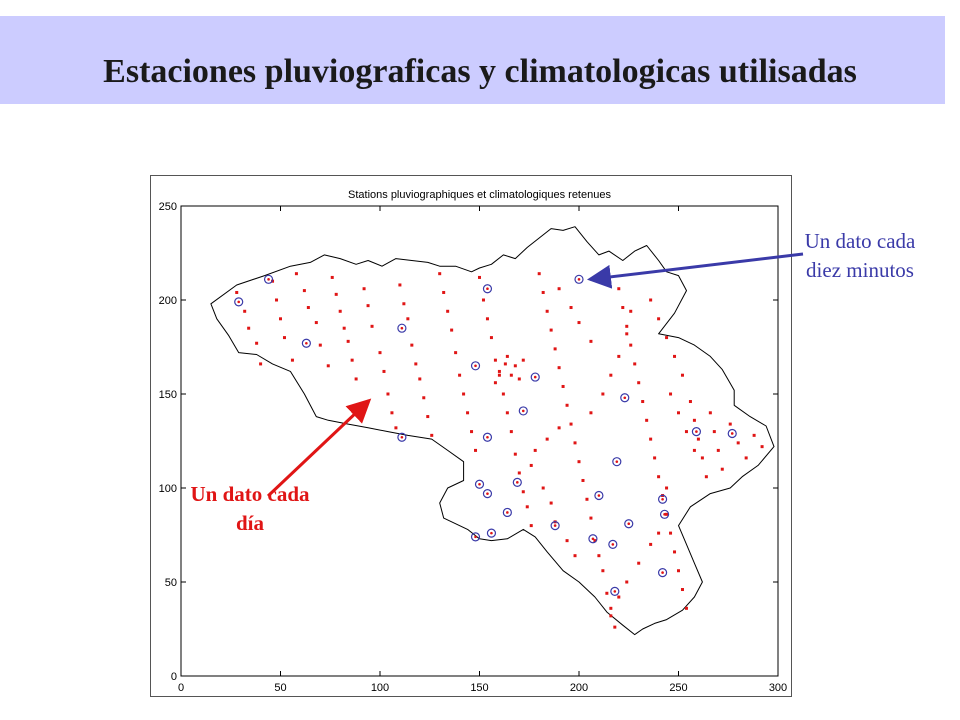  I want to click on x-tick-label: 0, so click(181, 688).